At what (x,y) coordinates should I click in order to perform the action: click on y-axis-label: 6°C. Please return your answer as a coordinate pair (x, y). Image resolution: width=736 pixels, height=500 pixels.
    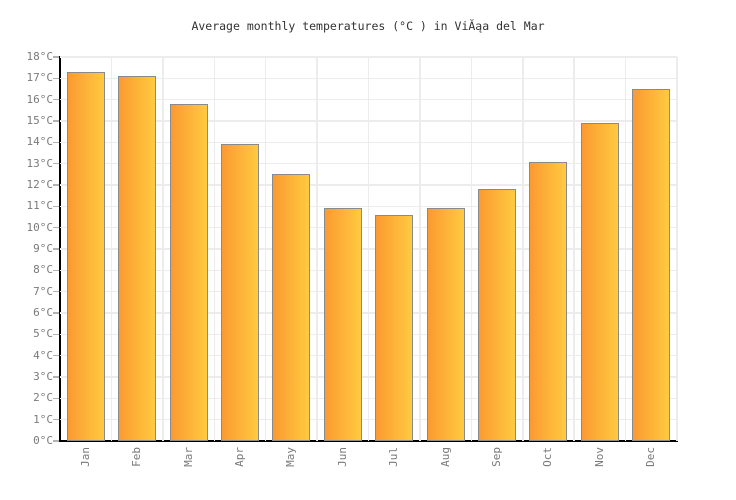
    Looking at the image, I should click on (43, 312).